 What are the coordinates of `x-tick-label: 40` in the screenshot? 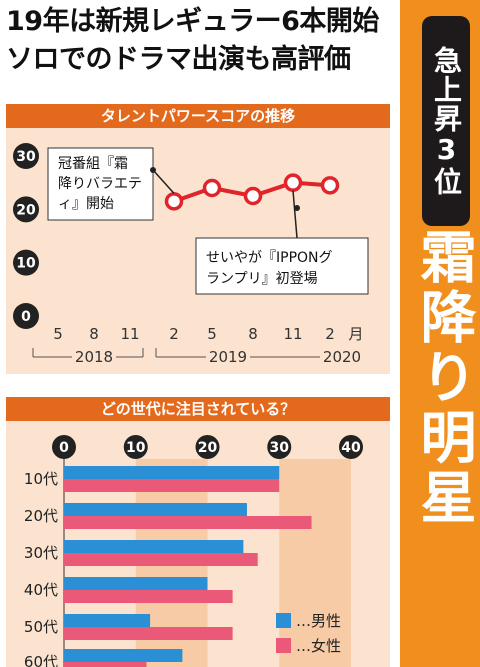 It's located at (351, 448).